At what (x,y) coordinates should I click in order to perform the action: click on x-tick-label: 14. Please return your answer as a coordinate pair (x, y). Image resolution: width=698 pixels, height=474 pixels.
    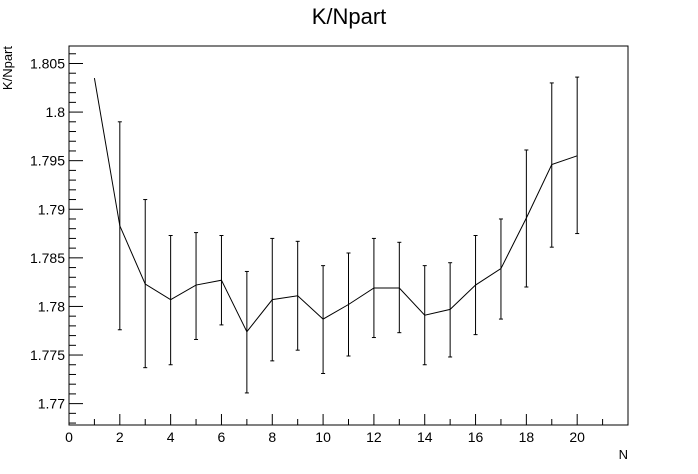
    Looking at the image, I should click on (425, 437).